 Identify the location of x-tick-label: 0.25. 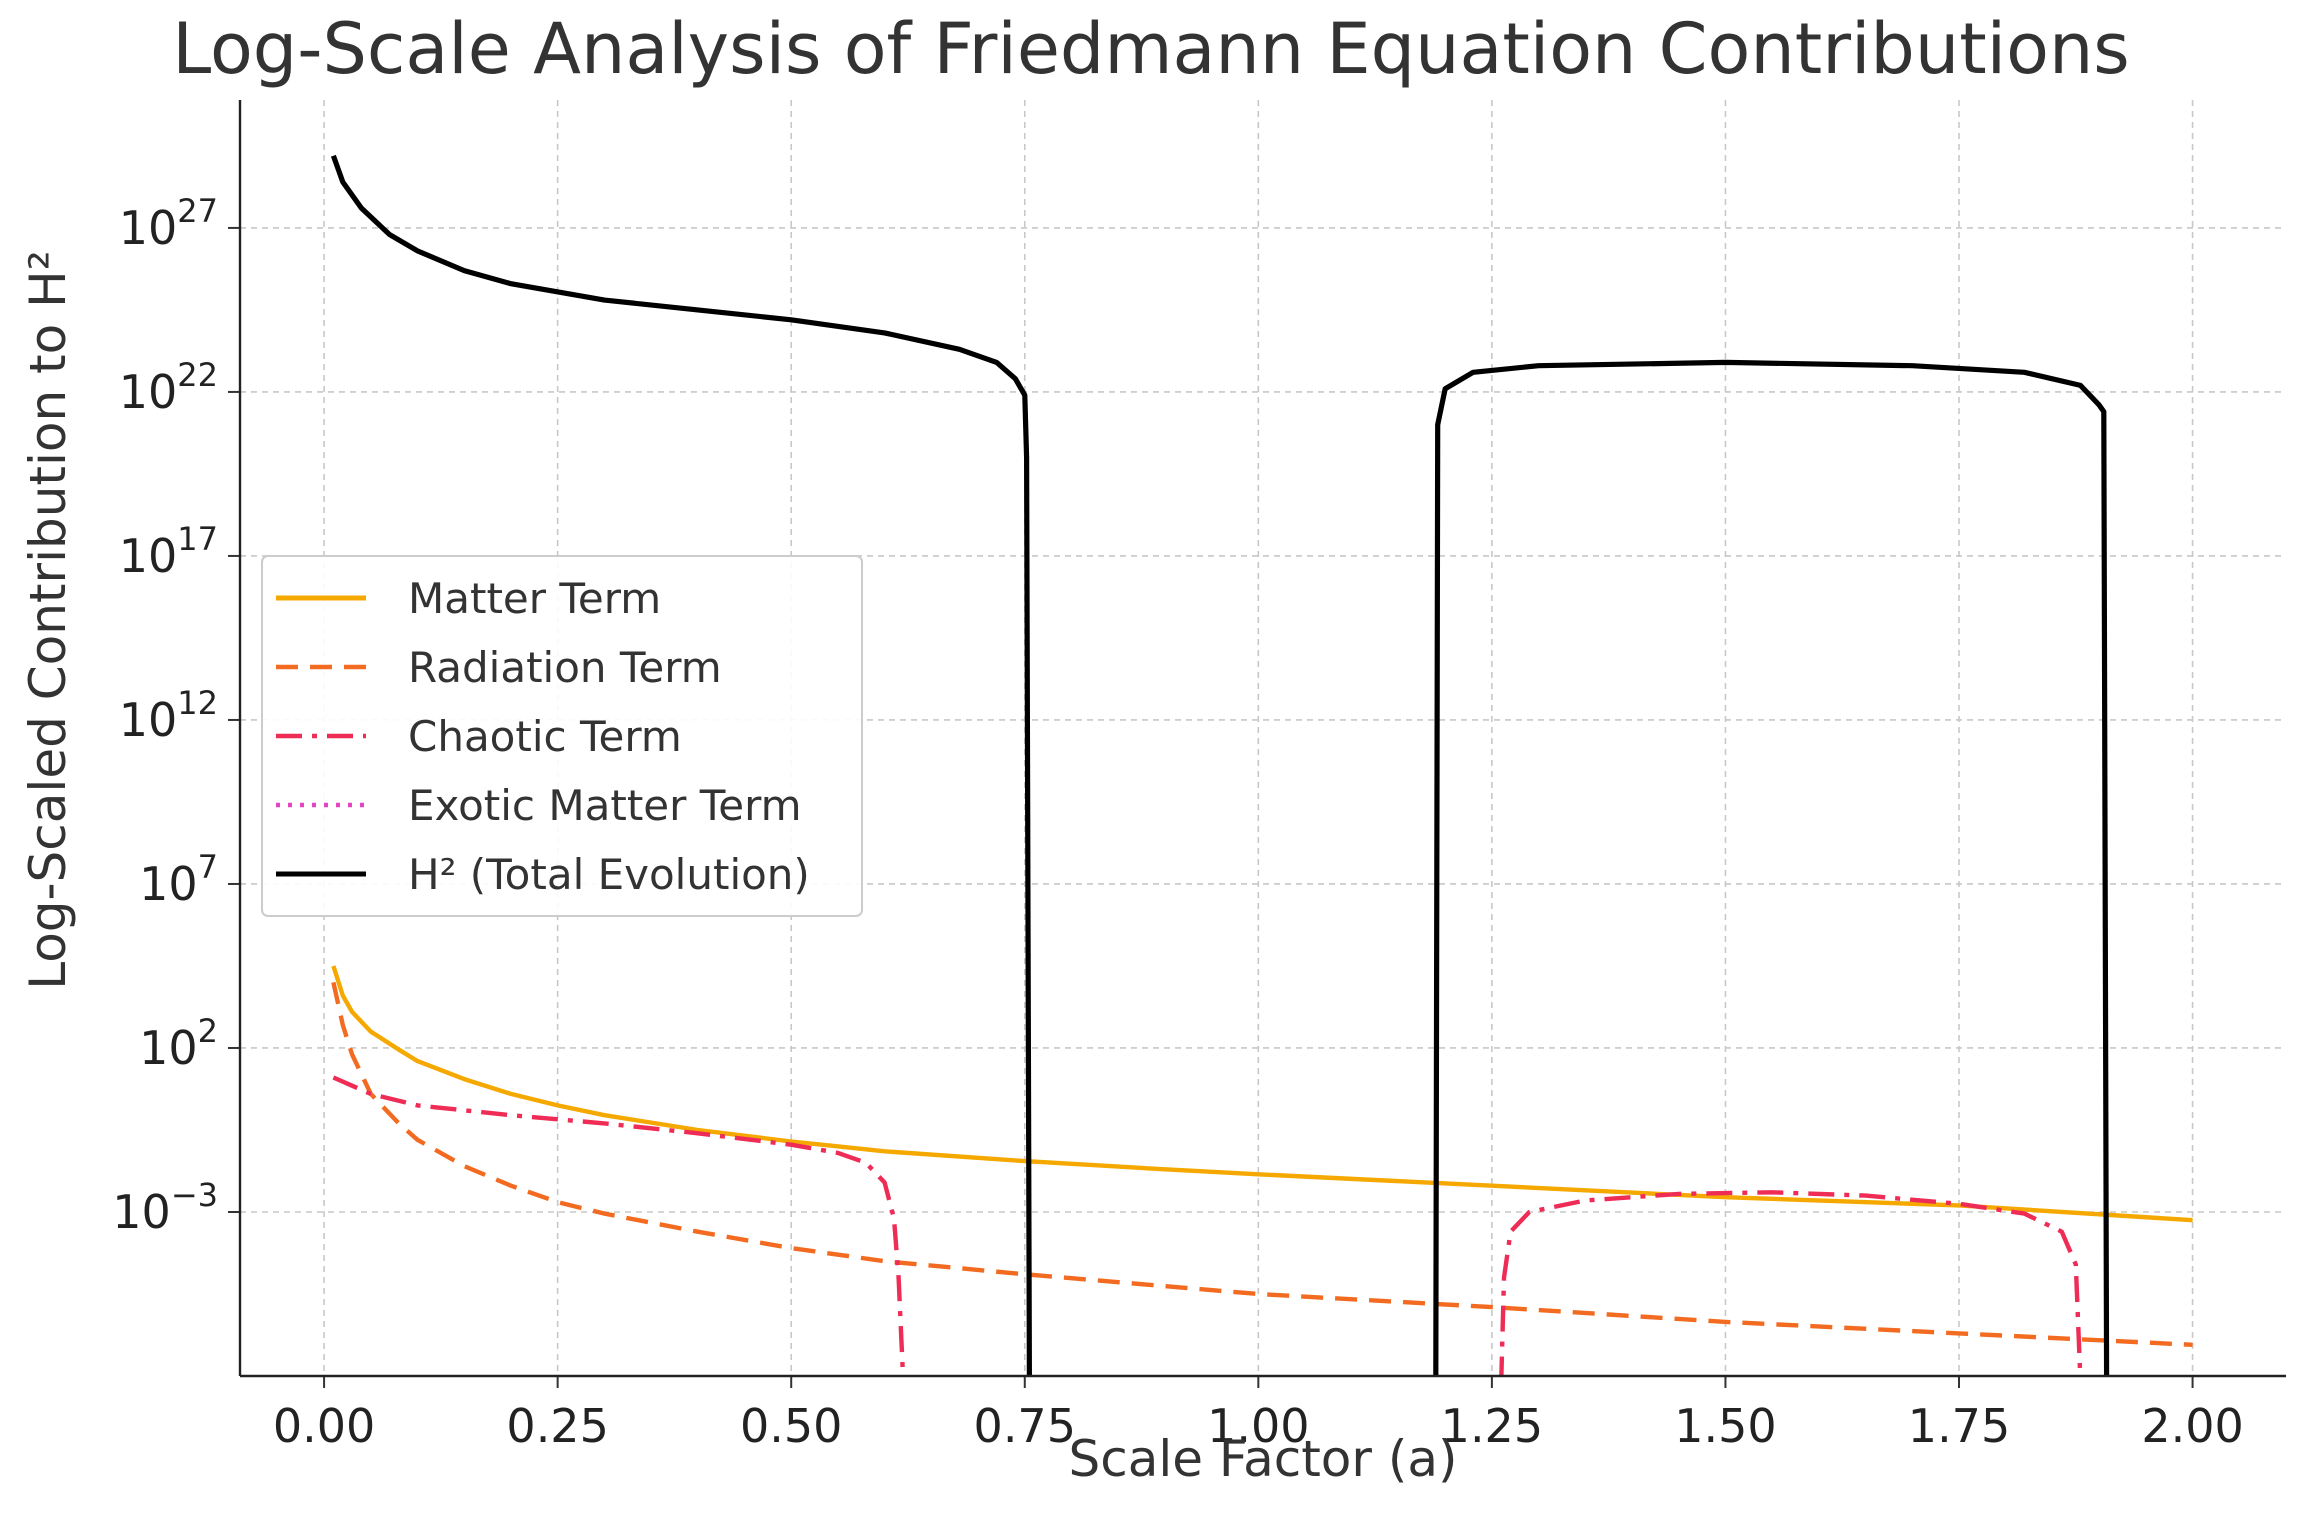
(557, 1426).